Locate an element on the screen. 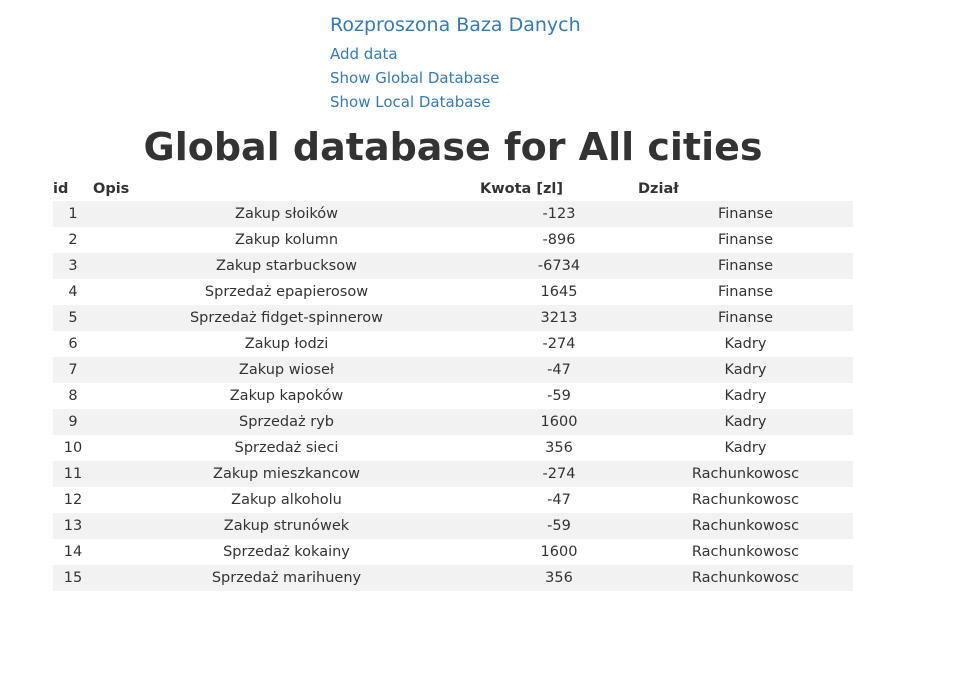  table-row: 14 Sprzedaż kokainy 1600 Rachunkowosc is located at coordinates (453, 552).